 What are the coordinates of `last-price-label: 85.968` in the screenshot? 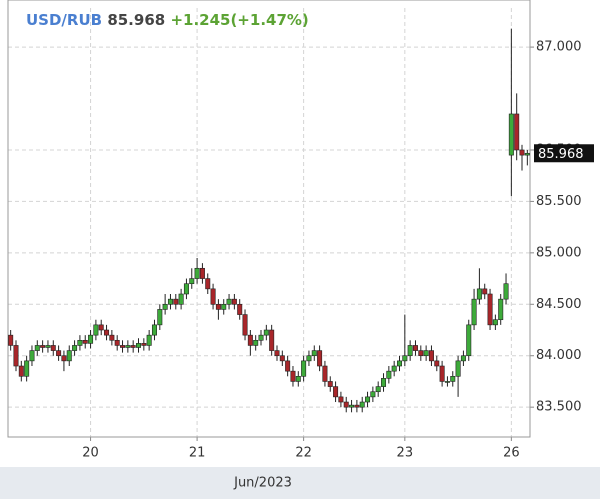 It's located at (561, 154).